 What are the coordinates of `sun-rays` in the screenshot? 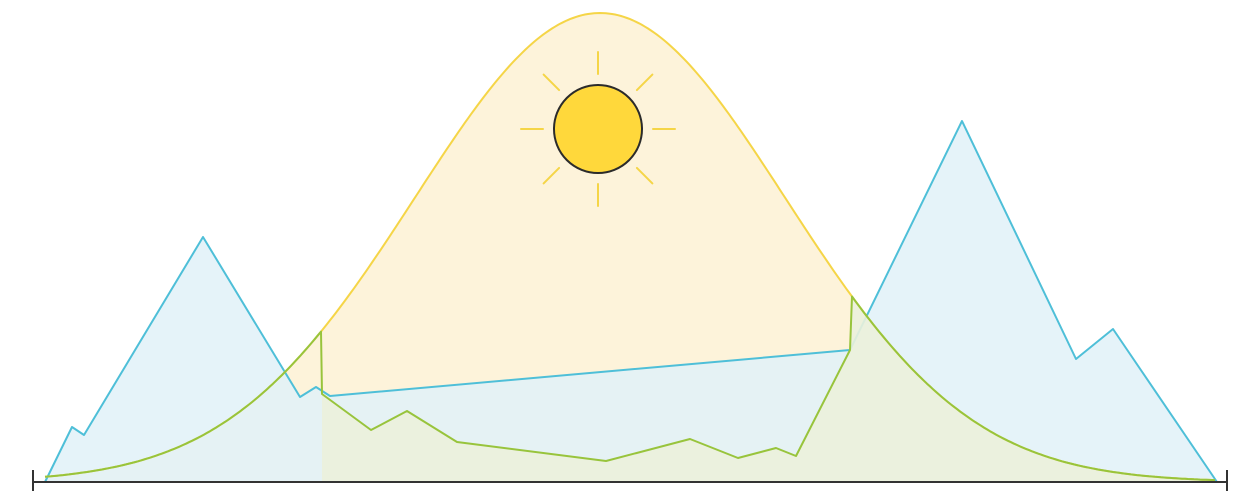 It's located at (598, 129).